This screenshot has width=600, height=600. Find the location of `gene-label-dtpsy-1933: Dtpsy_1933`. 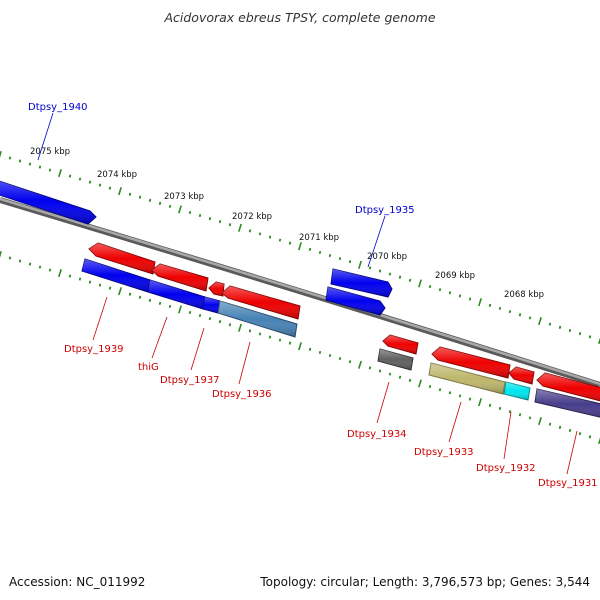

gene-label-dtpsy-1933: Dtpsy_1933 is located at coordinates (444, 452).